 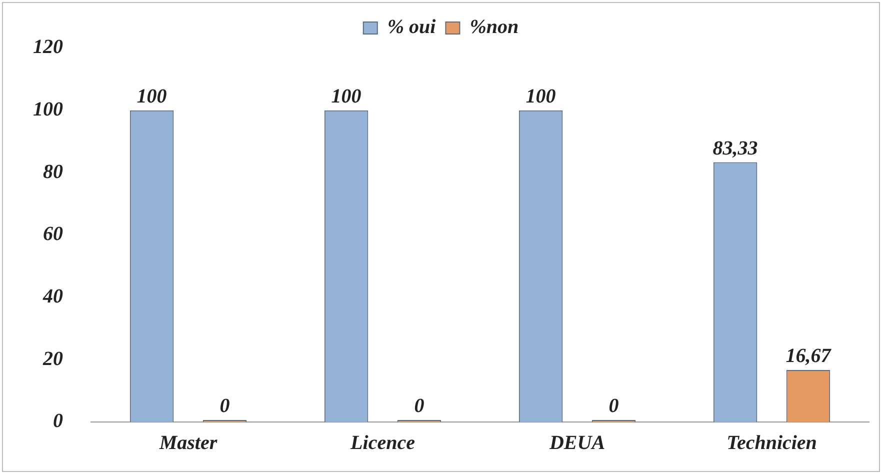 I want to click on y-tick-label: 120, so click(x=48, y=47).